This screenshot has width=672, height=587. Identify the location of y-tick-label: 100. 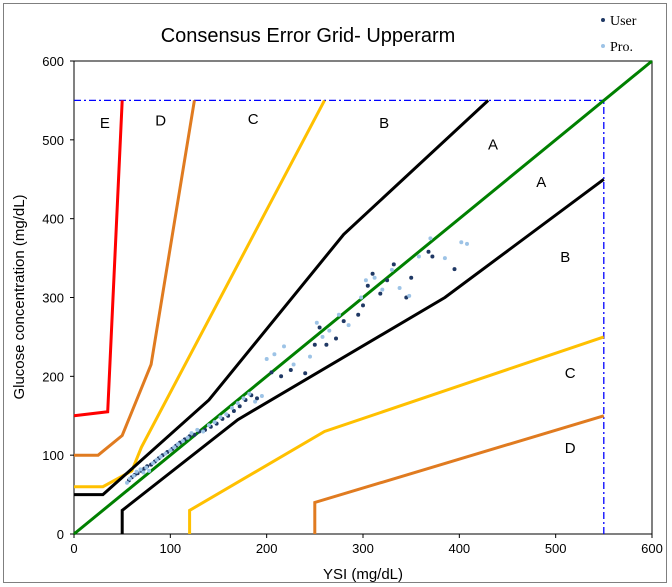
(53, 455).